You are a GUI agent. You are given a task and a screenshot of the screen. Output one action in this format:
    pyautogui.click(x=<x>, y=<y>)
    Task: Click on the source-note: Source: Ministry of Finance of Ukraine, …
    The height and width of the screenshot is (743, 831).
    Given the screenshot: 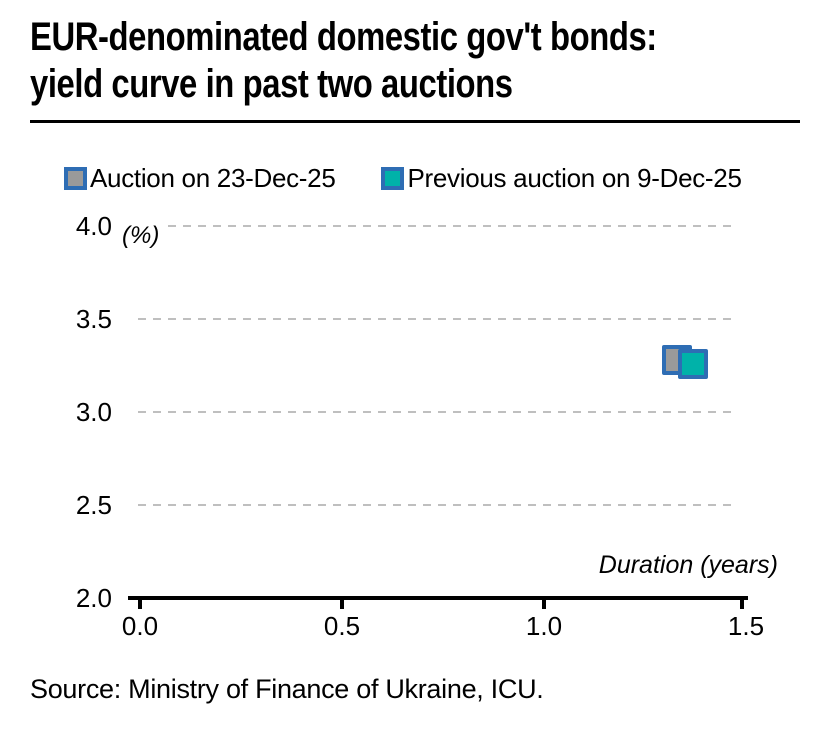 What is the action you would take?
    pyautogui.click(x=287, y=689)
    